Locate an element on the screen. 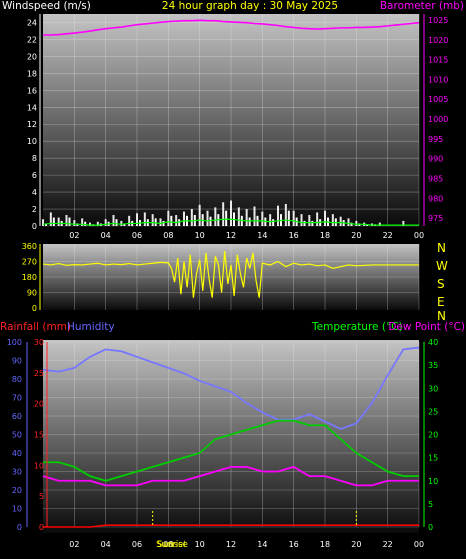 The height and width of the screenshot is (559, 466). compass-e: E is located at coordinates (441, 302).